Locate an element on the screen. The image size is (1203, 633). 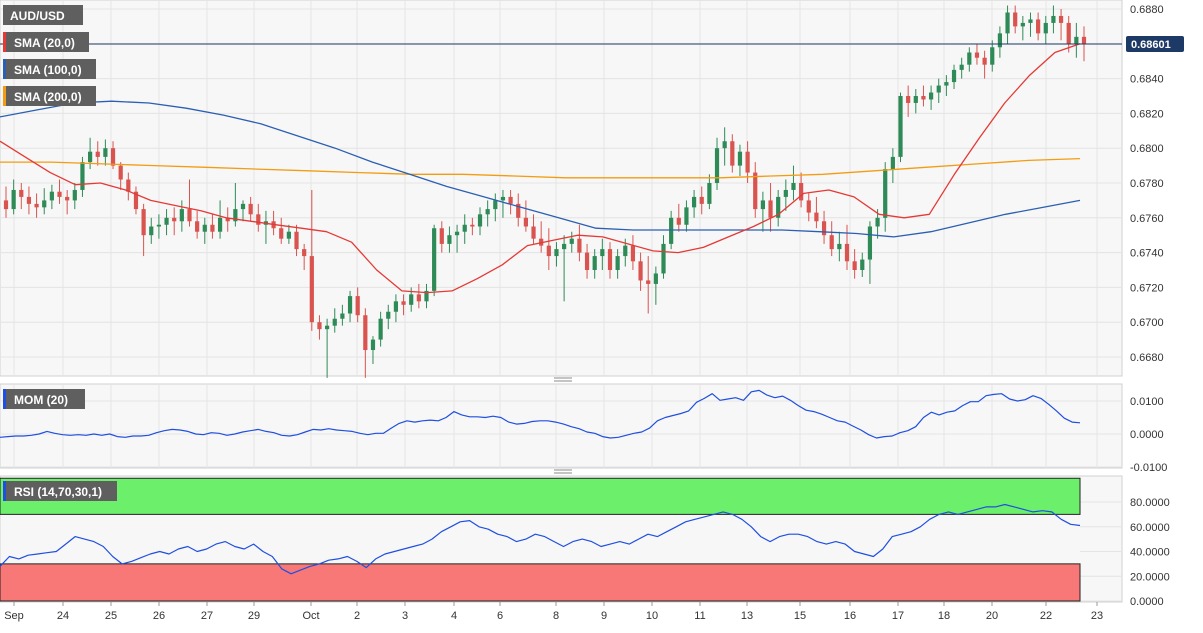
y-tick-main: 0.6780 is located at coordinates (1147, 184).